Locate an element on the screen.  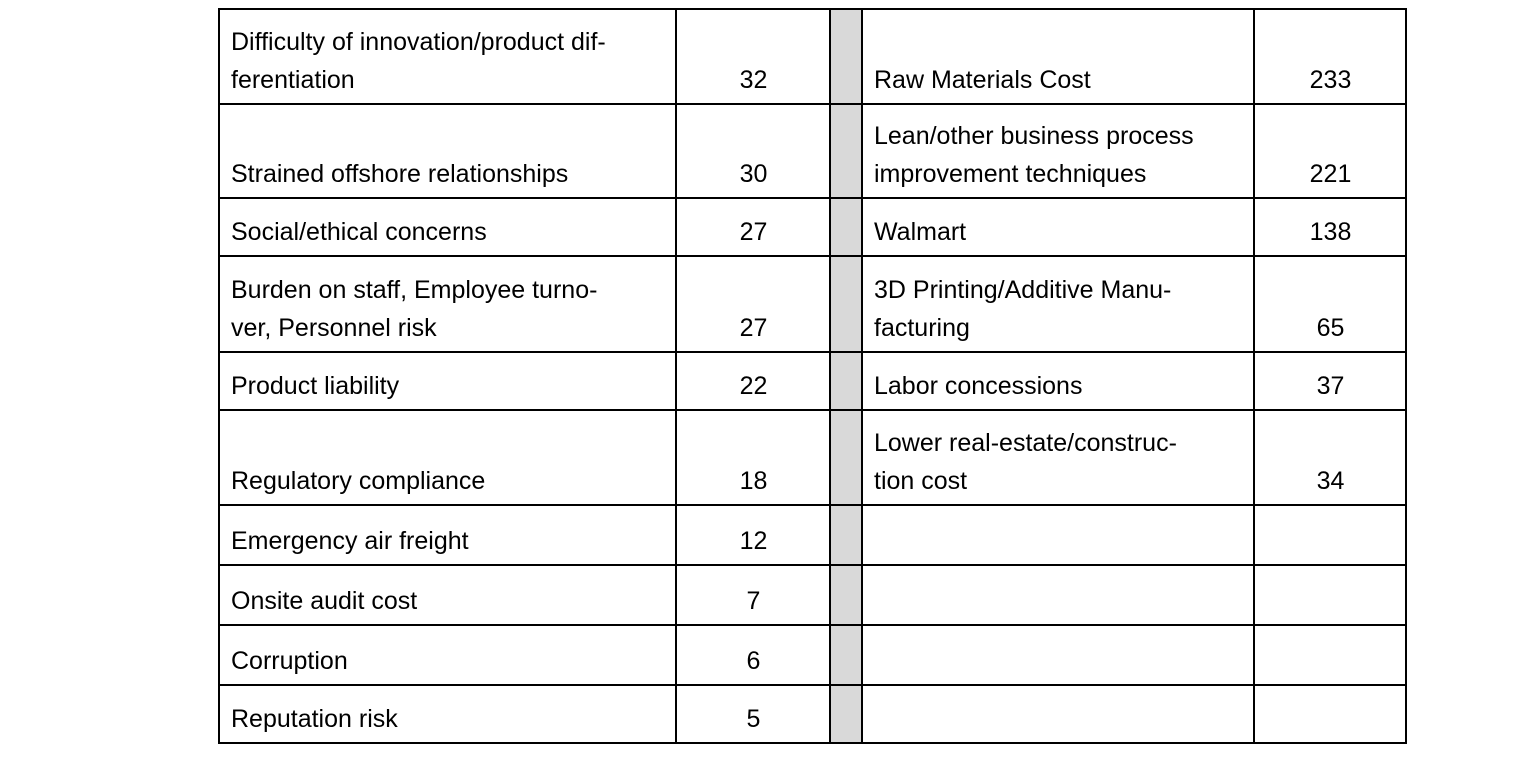
right-label-cell-line: Lower real-estate/construc- is located at coordinates (1025, 443).